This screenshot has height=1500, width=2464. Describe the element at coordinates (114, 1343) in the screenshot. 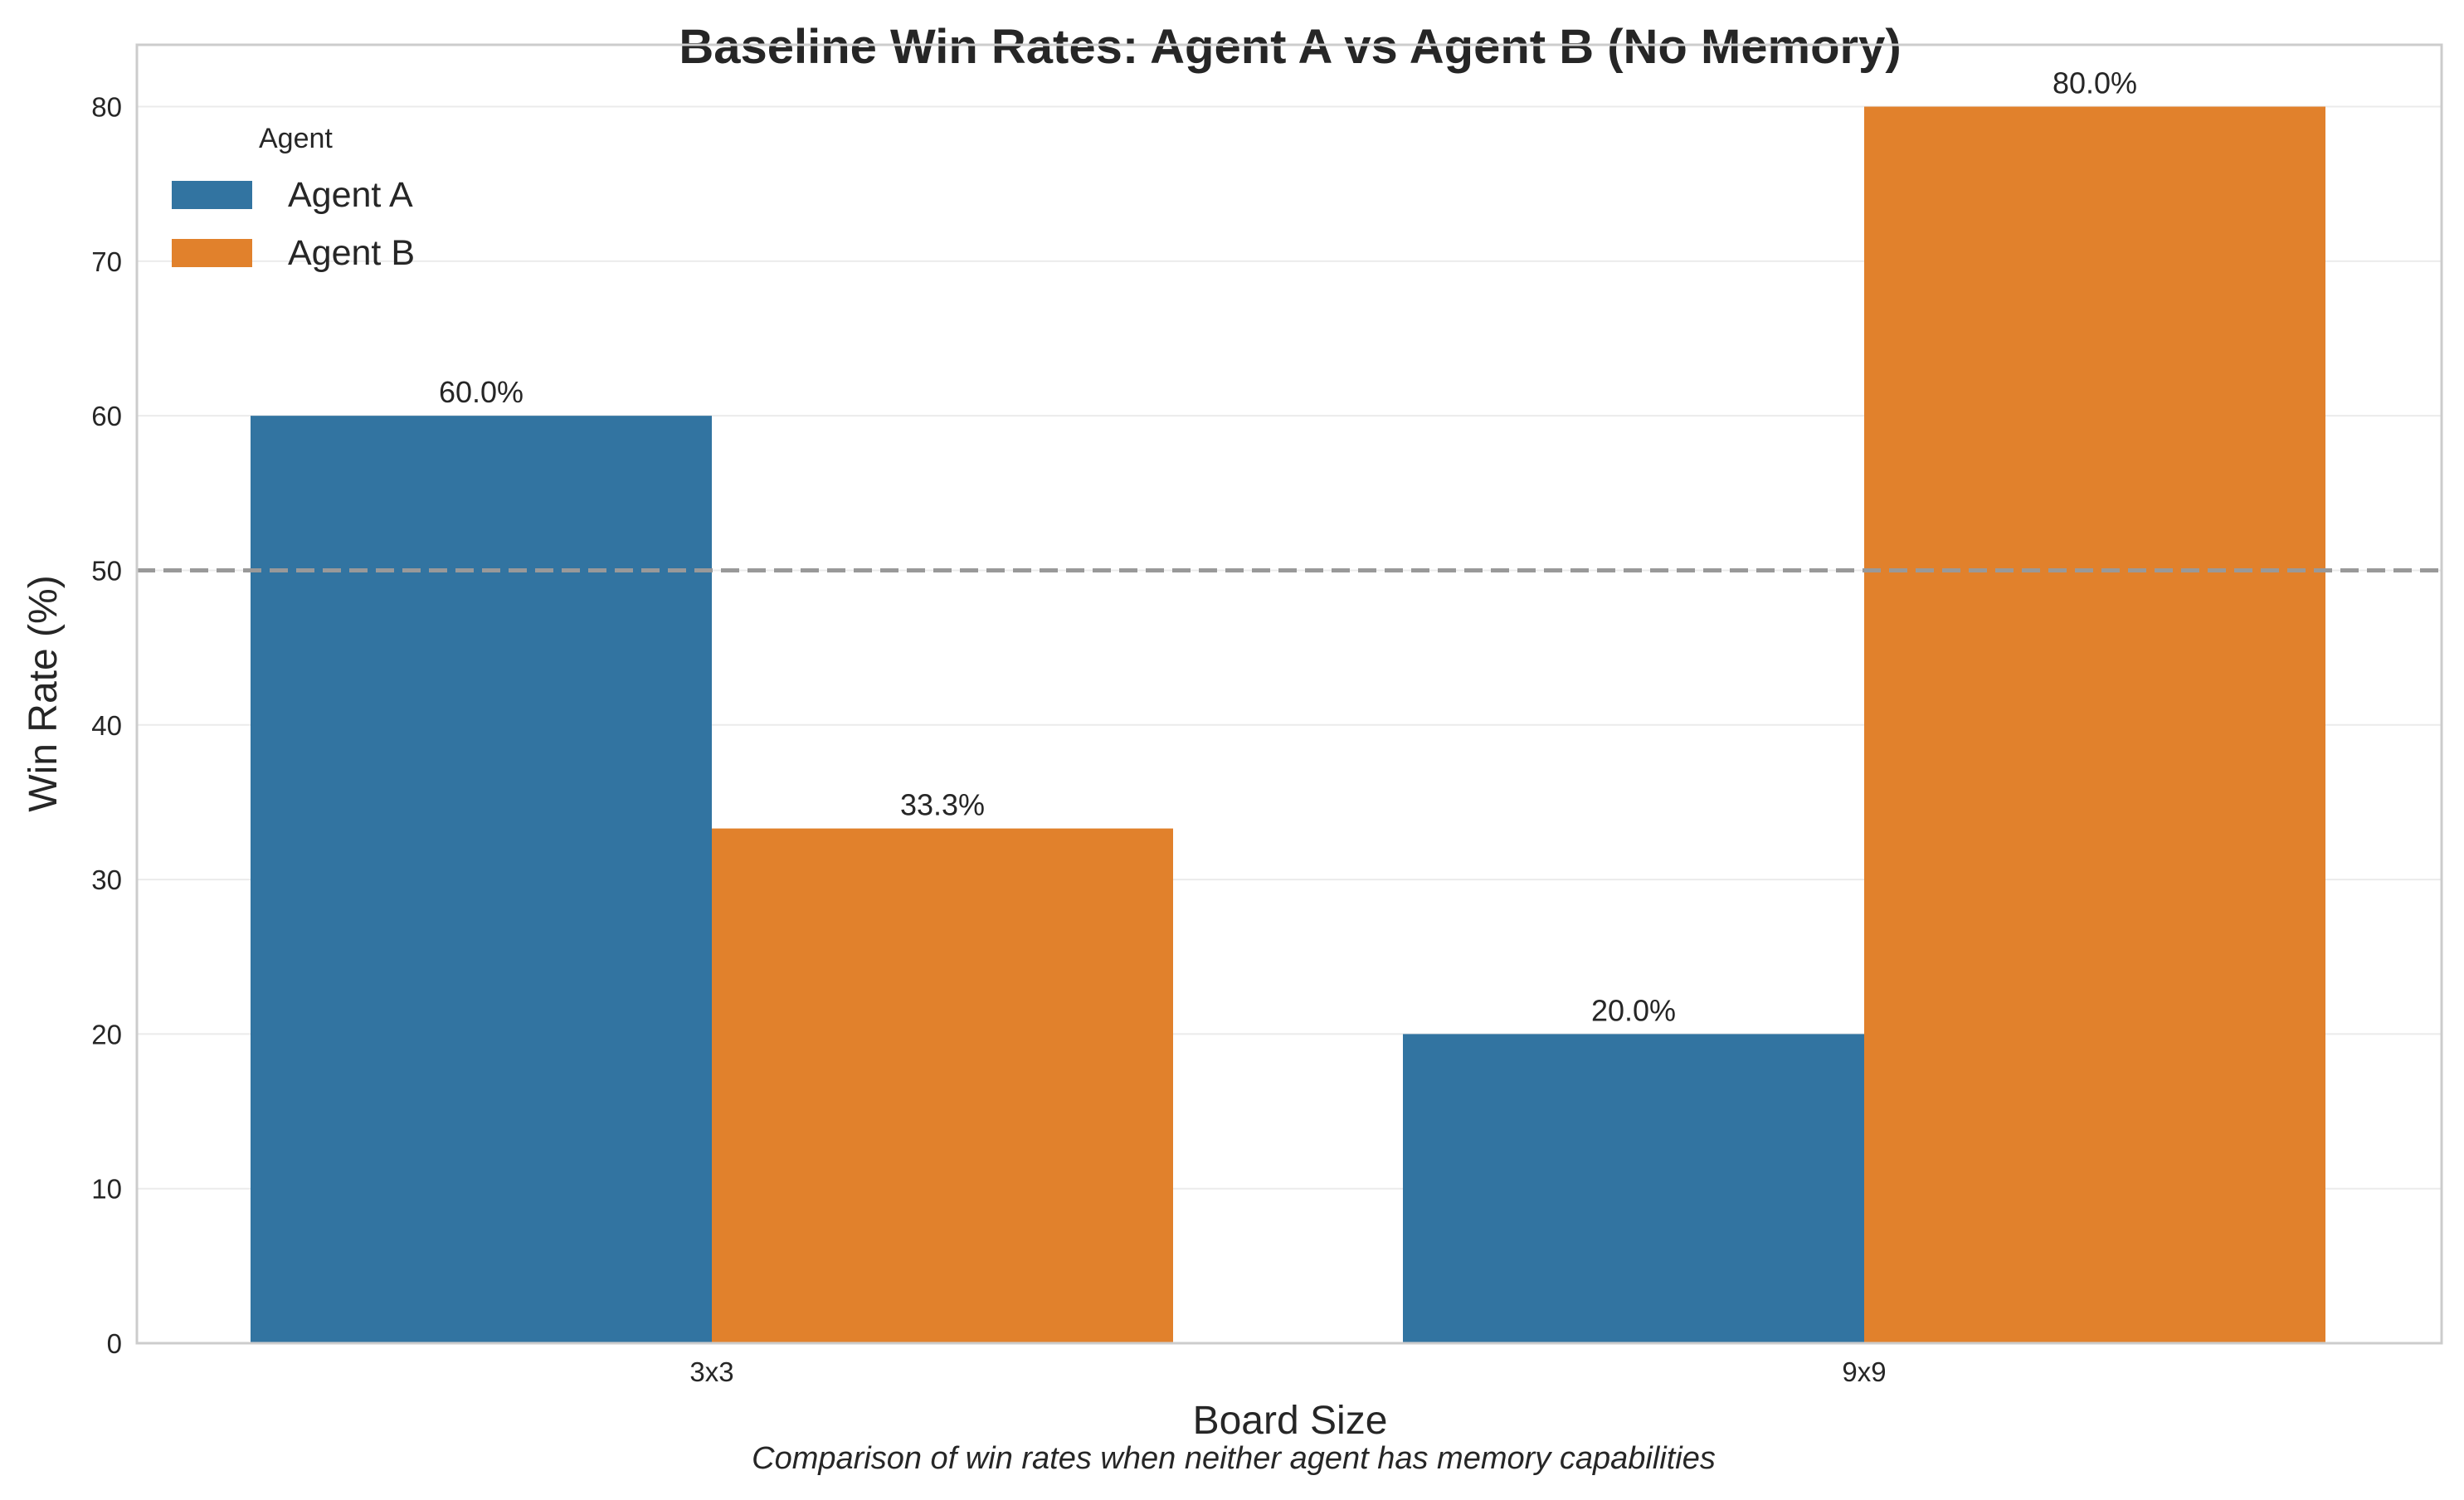

I see `y-tick-label: 0` at that location.